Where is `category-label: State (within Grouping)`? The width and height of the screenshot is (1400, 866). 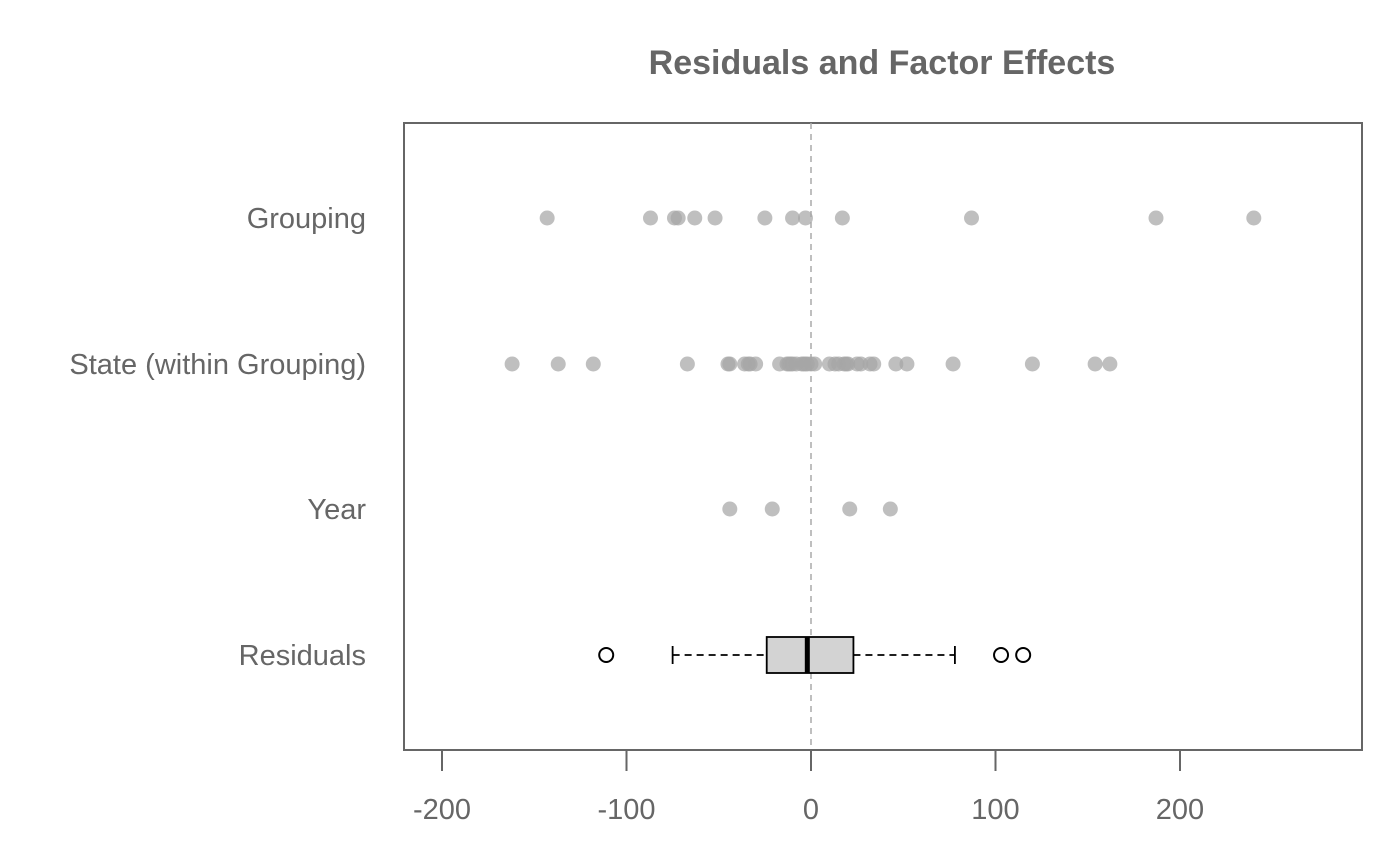 category-label: State (within Grouping) is located at coordinates (217, 365).